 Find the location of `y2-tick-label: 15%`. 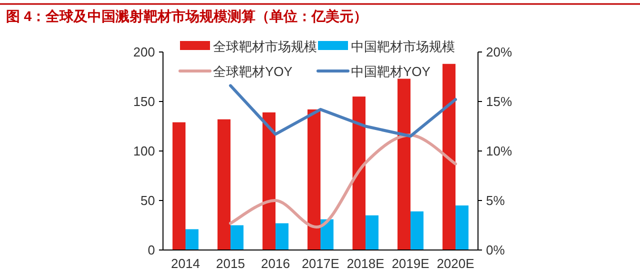

y2-tick-label: 15% is located at coordinates (499, 101).